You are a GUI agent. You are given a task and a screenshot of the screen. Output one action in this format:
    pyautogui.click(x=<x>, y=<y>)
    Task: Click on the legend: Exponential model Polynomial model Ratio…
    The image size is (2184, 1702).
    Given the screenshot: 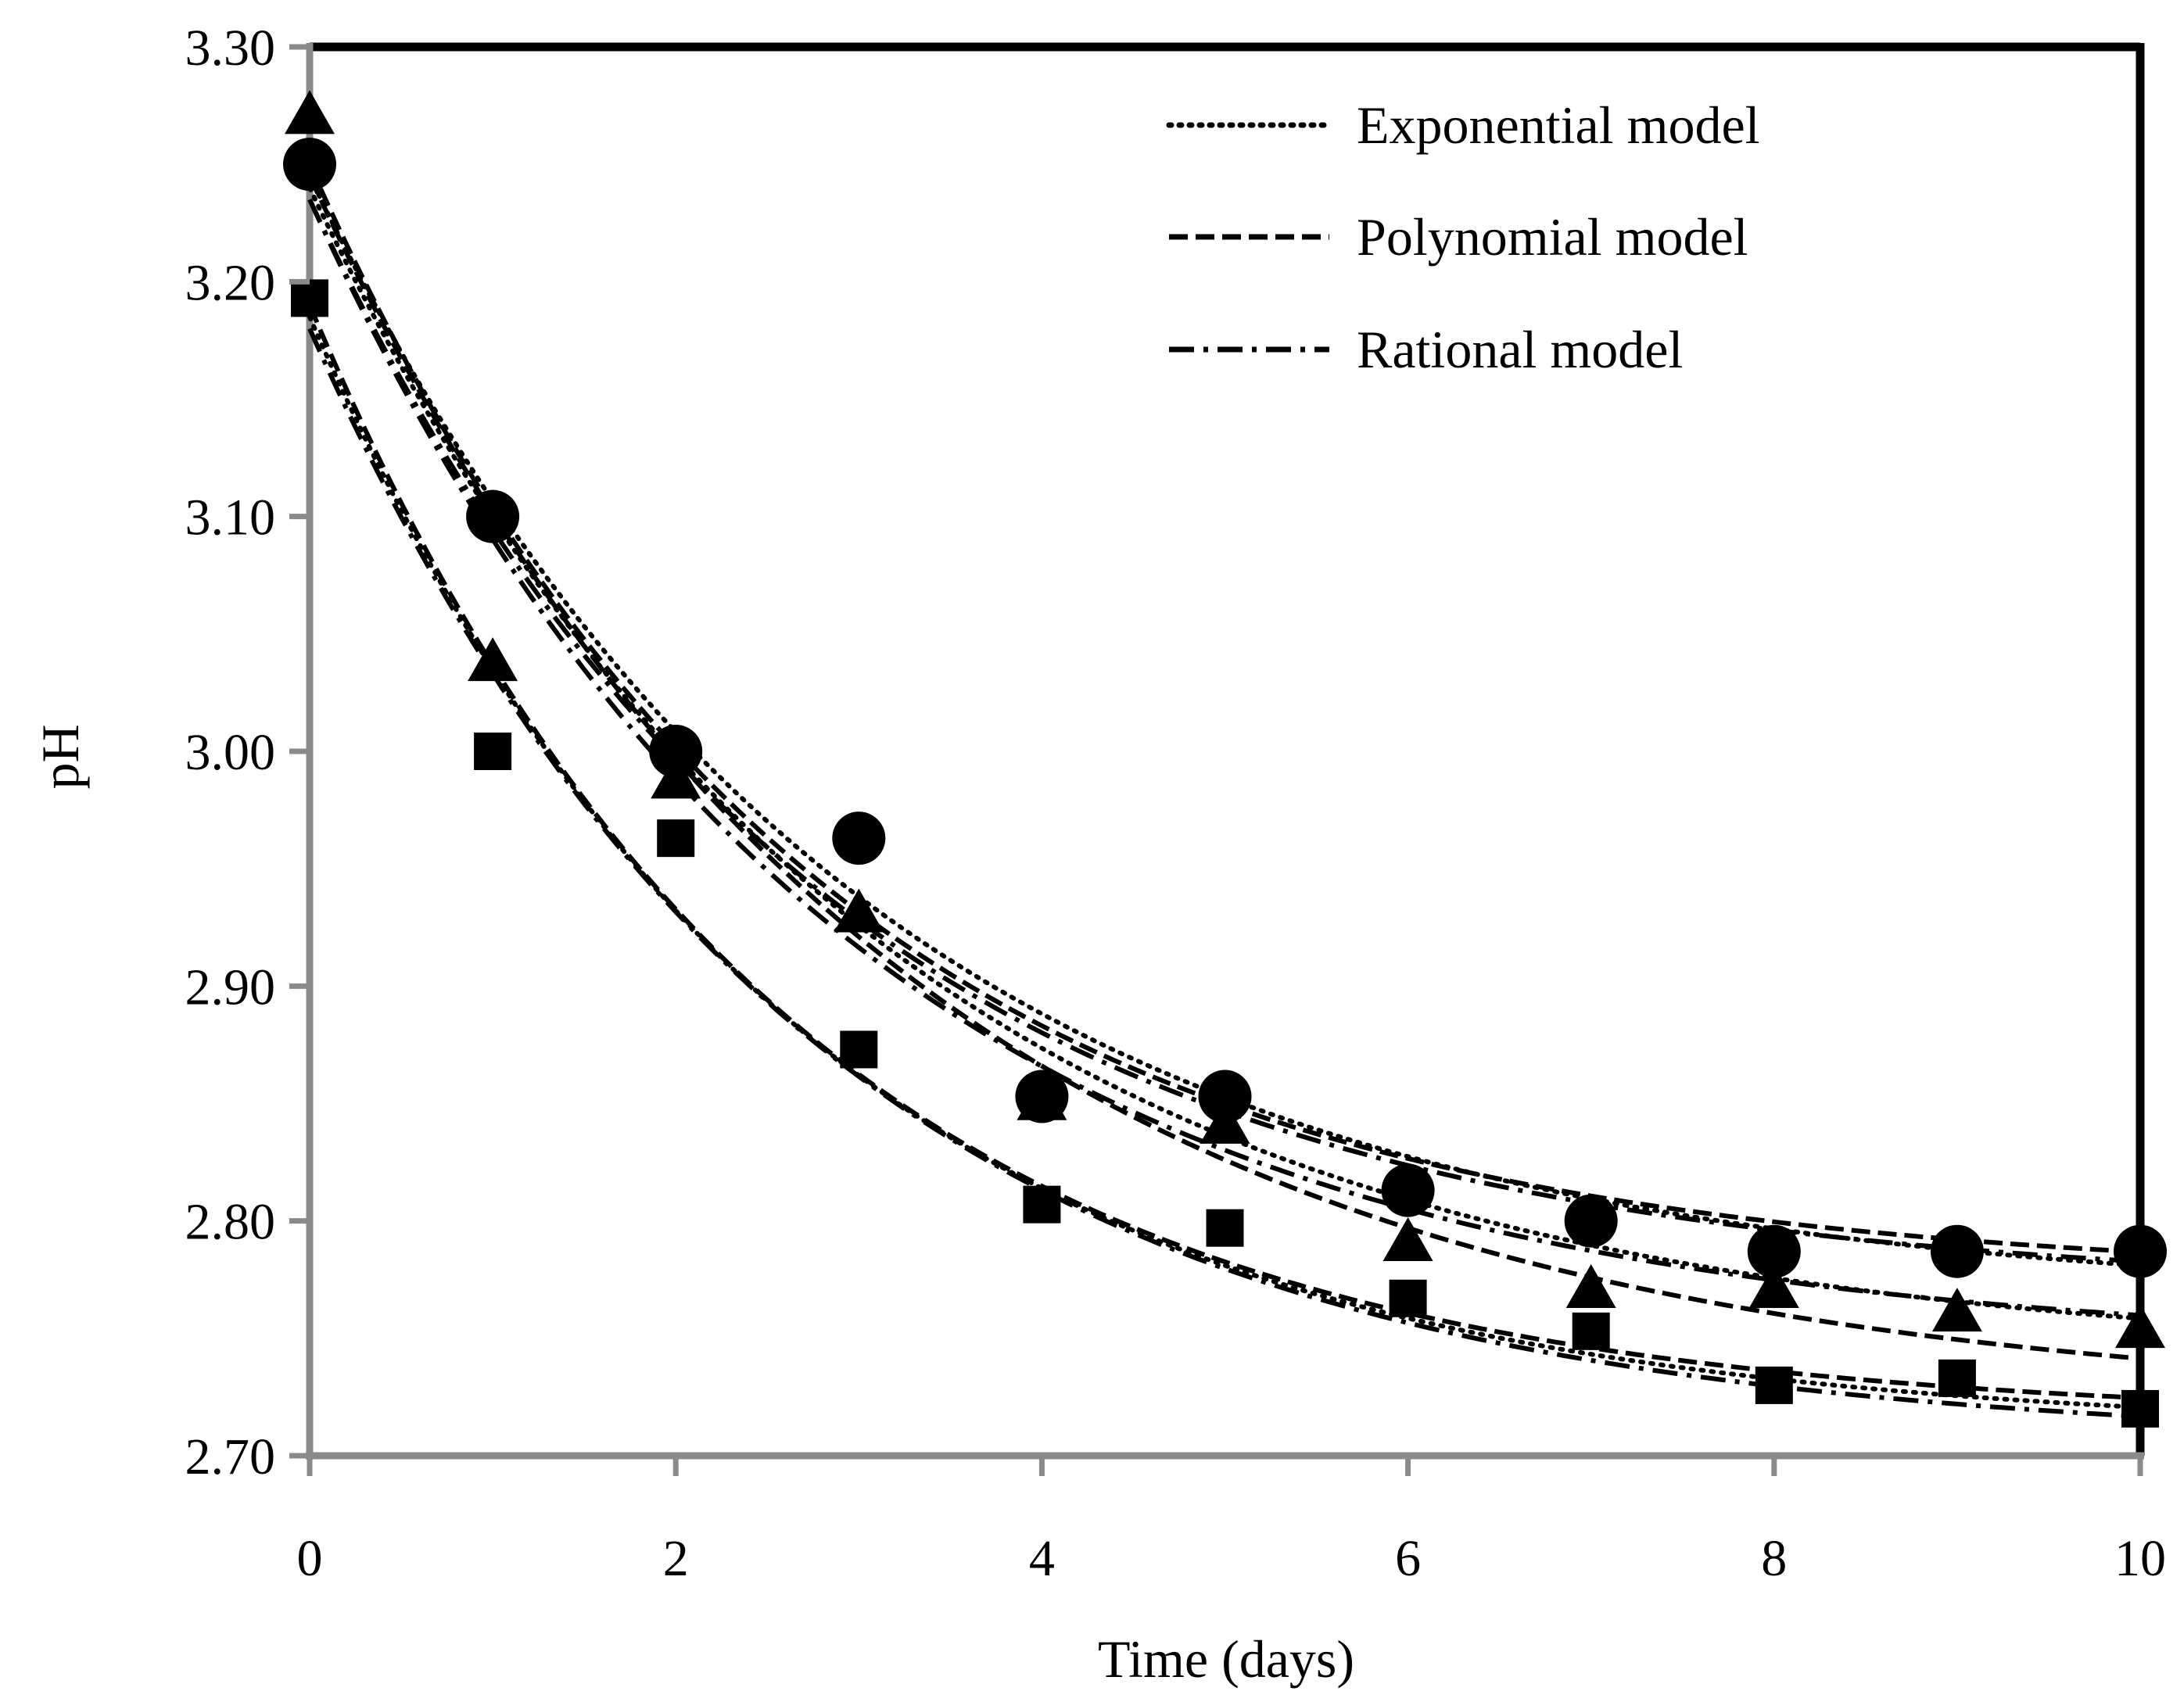 What is the action you would take?
    pyautogui.click(x=1463, y=237)
    